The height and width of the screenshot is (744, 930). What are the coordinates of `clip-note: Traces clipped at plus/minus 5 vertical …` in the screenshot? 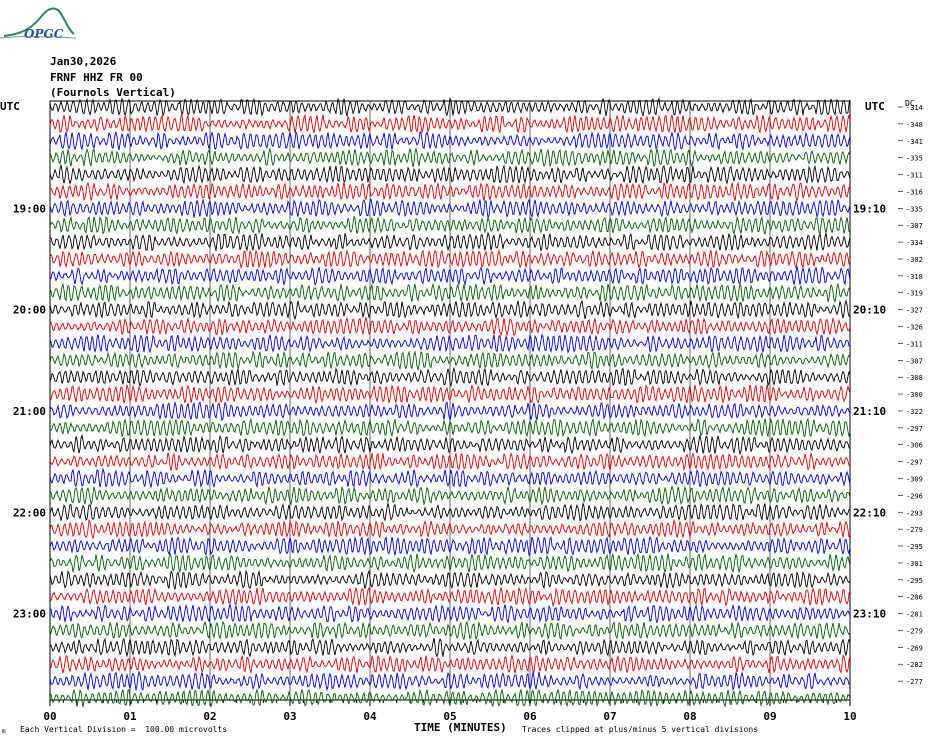 It's located at (640, 729).